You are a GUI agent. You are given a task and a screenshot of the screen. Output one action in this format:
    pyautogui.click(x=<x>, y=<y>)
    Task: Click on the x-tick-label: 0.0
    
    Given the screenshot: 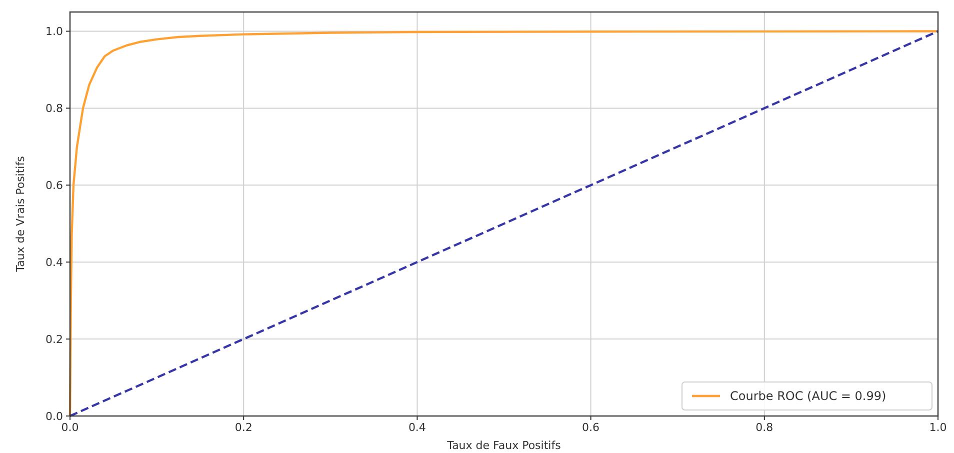 What is the action you would take?
    pyautogui.click(x=70, y=427)
    